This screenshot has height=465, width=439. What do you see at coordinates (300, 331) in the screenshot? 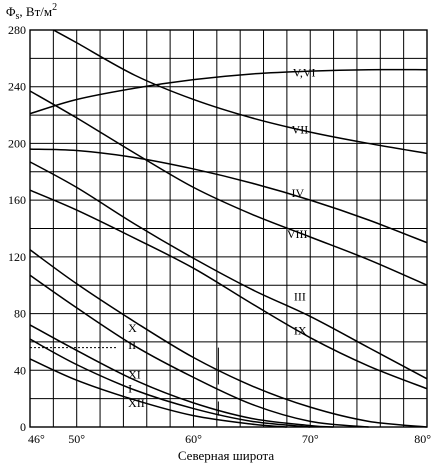
I see `curve-label: IX` at bounding box center [300, 331].